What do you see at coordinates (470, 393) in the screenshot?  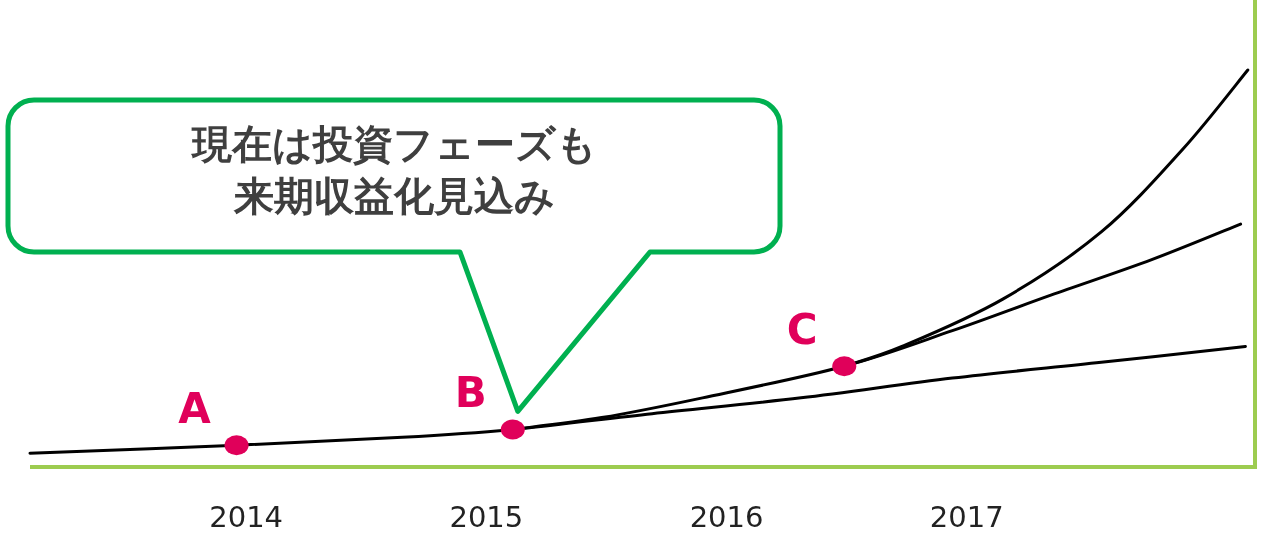 I see `annotation: B` at bounding box center [470, 393].